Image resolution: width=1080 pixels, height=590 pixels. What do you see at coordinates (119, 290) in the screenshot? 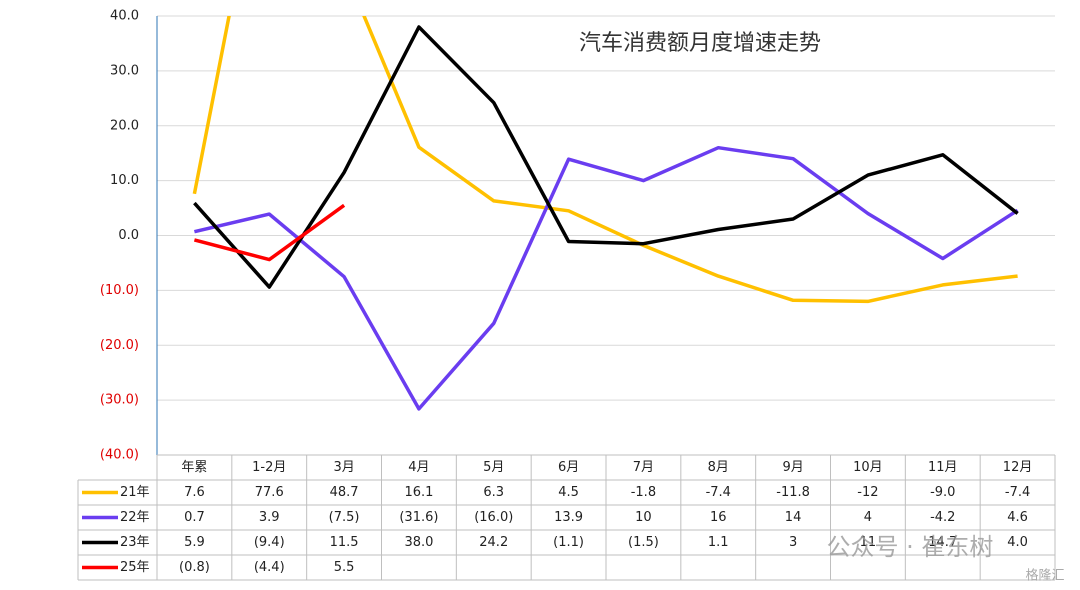
I see `y-tick-label: (10.0)` at bounding box center [119, 290].